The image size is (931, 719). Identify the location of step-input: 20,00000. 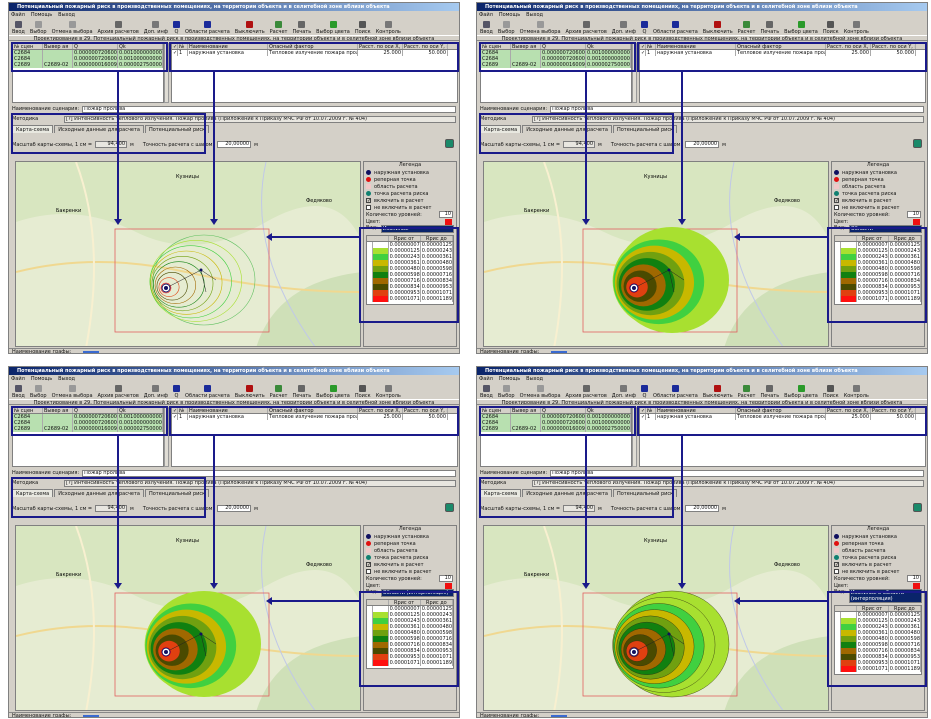
(702, 508).